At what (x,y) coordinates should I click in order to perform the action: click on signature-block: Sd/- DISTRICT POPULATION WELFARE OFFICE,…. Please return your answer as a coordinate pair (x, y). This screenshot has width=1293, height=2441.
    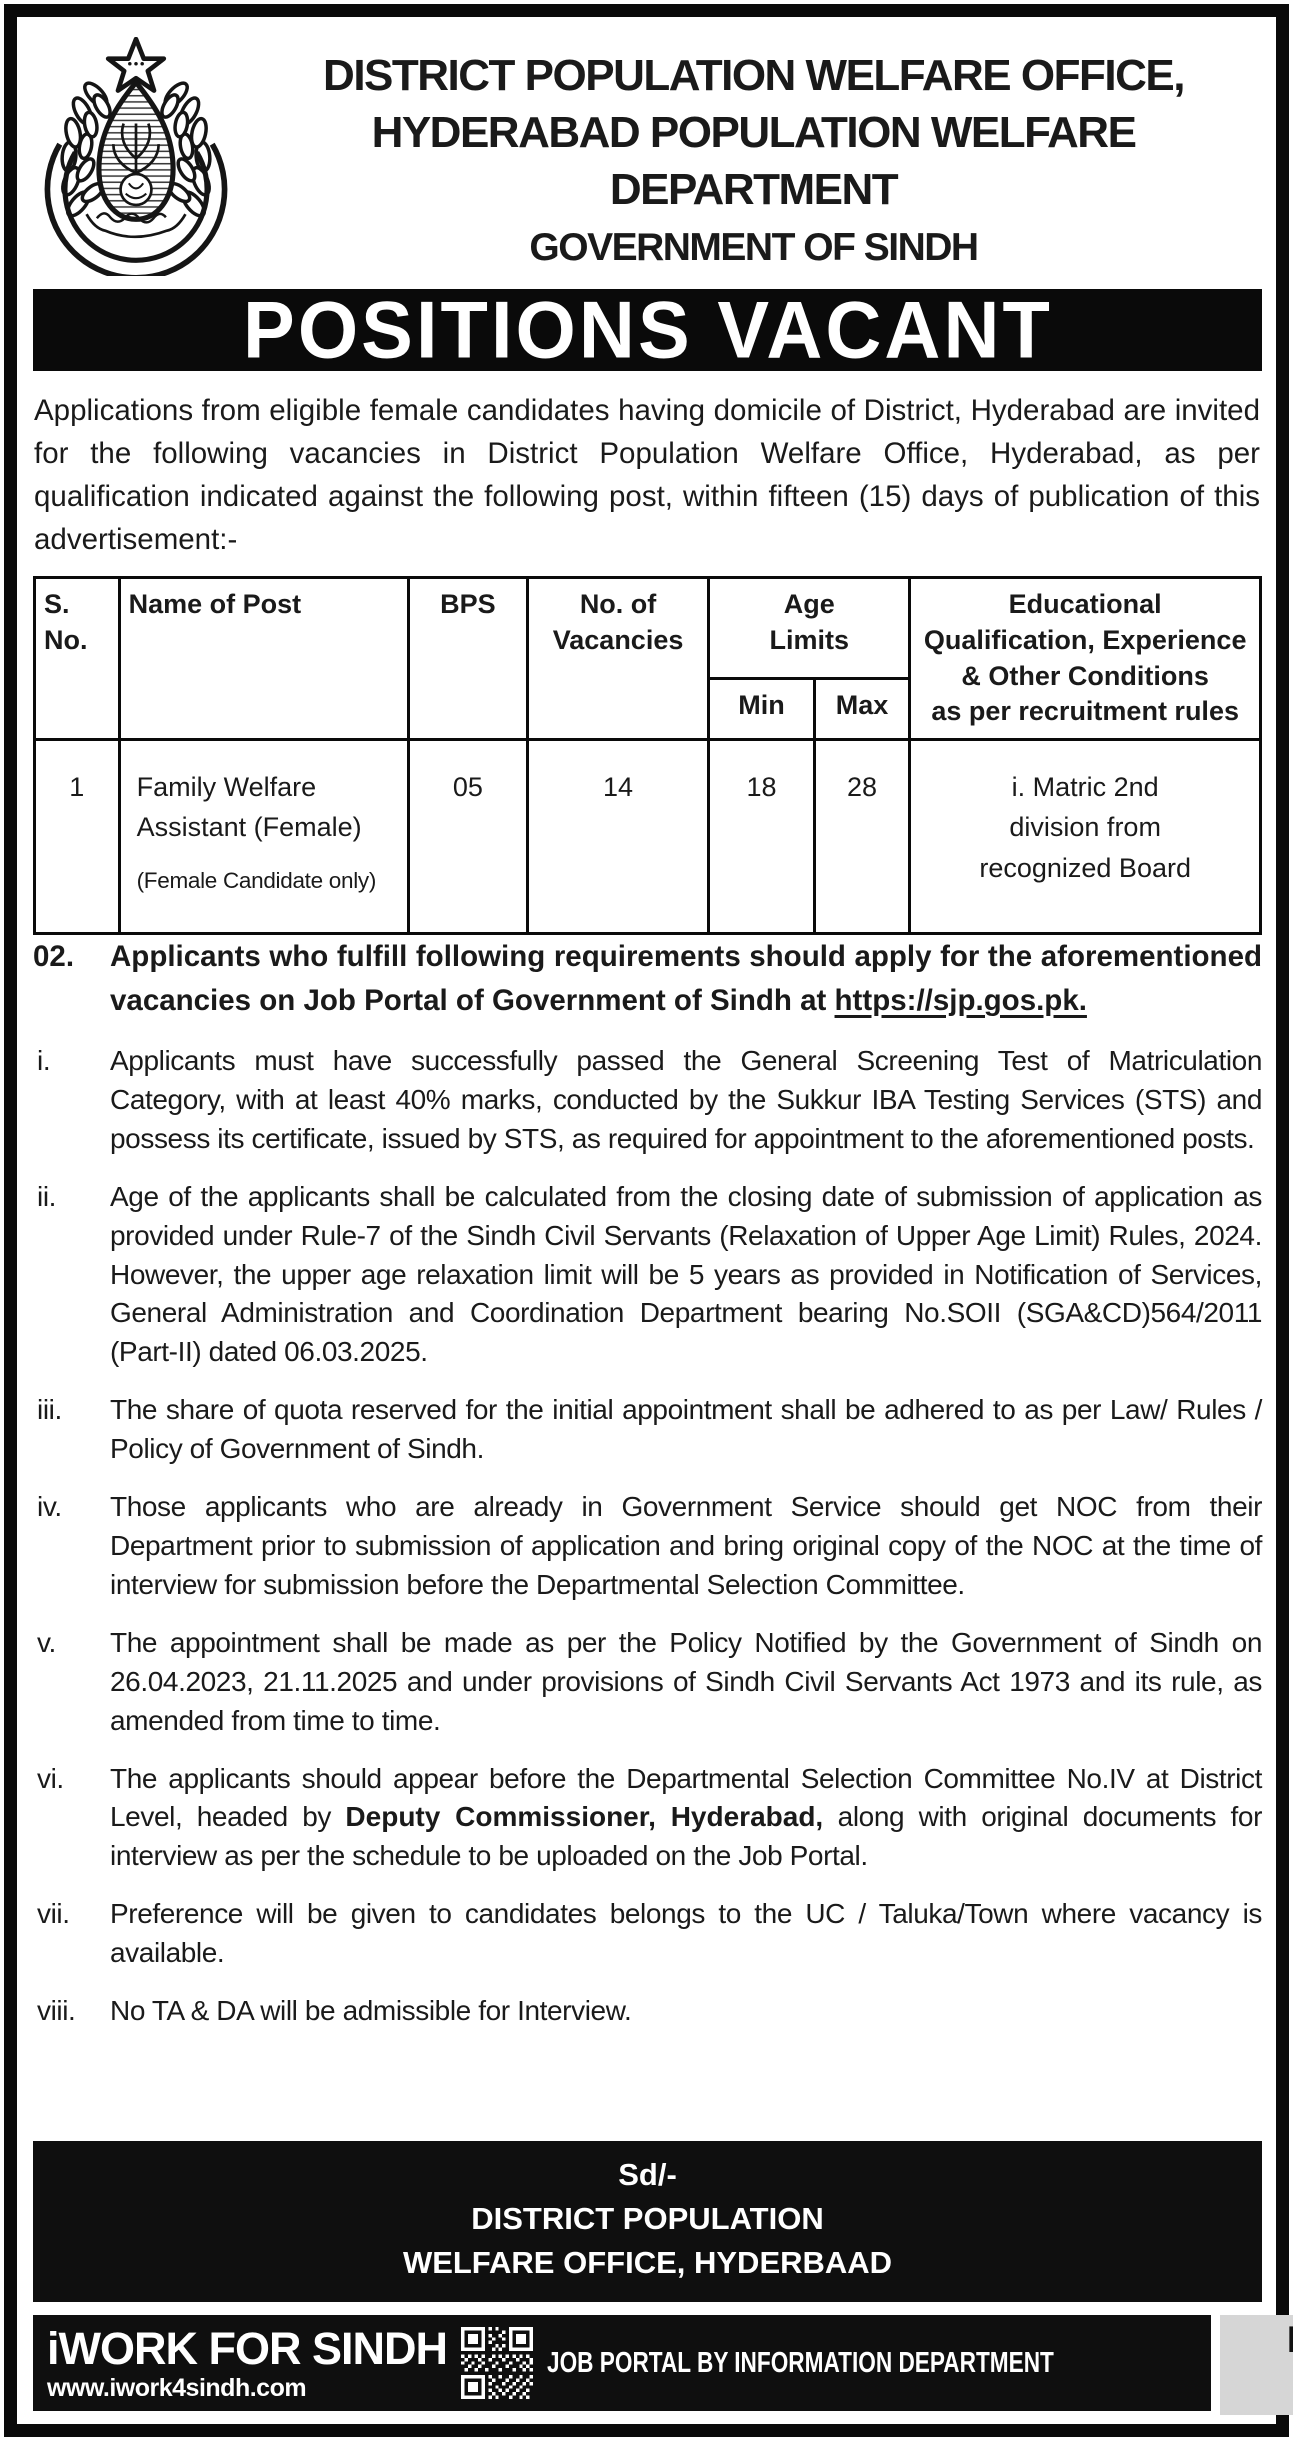
    Looking at the image, I should click on (647, 2222).